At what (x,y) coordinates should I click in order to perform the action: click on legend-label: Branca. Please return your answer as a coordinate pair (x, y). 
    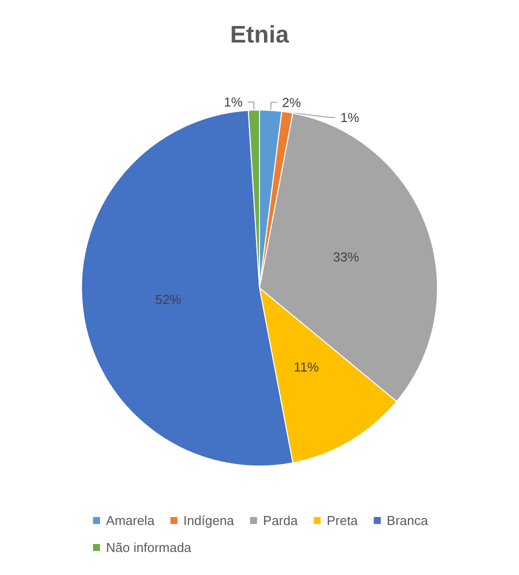
    Looking at the image, I should click on (407, 520).